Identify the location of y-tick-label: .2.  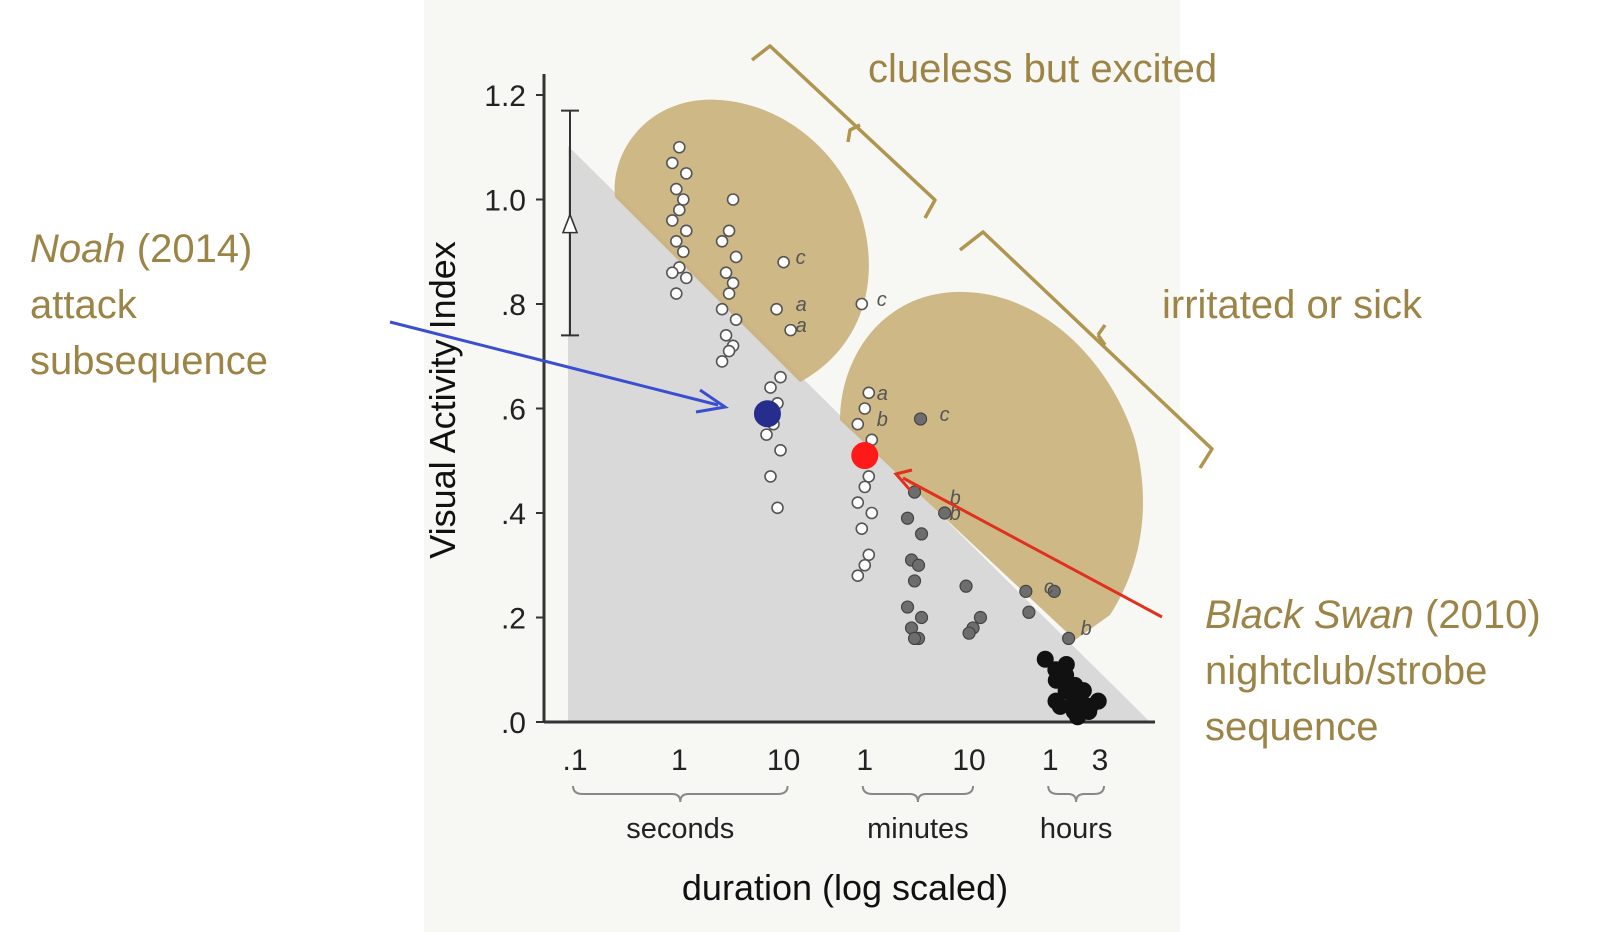
(513, 619).